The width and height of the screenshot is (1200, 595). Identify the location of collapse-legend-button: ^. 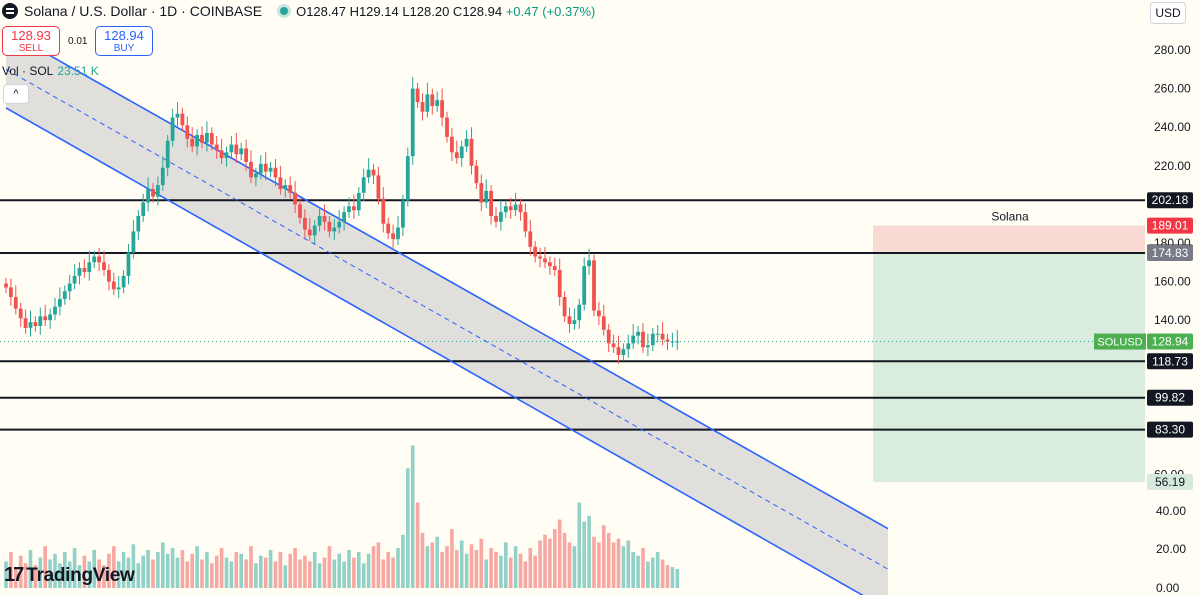
(16, 94).